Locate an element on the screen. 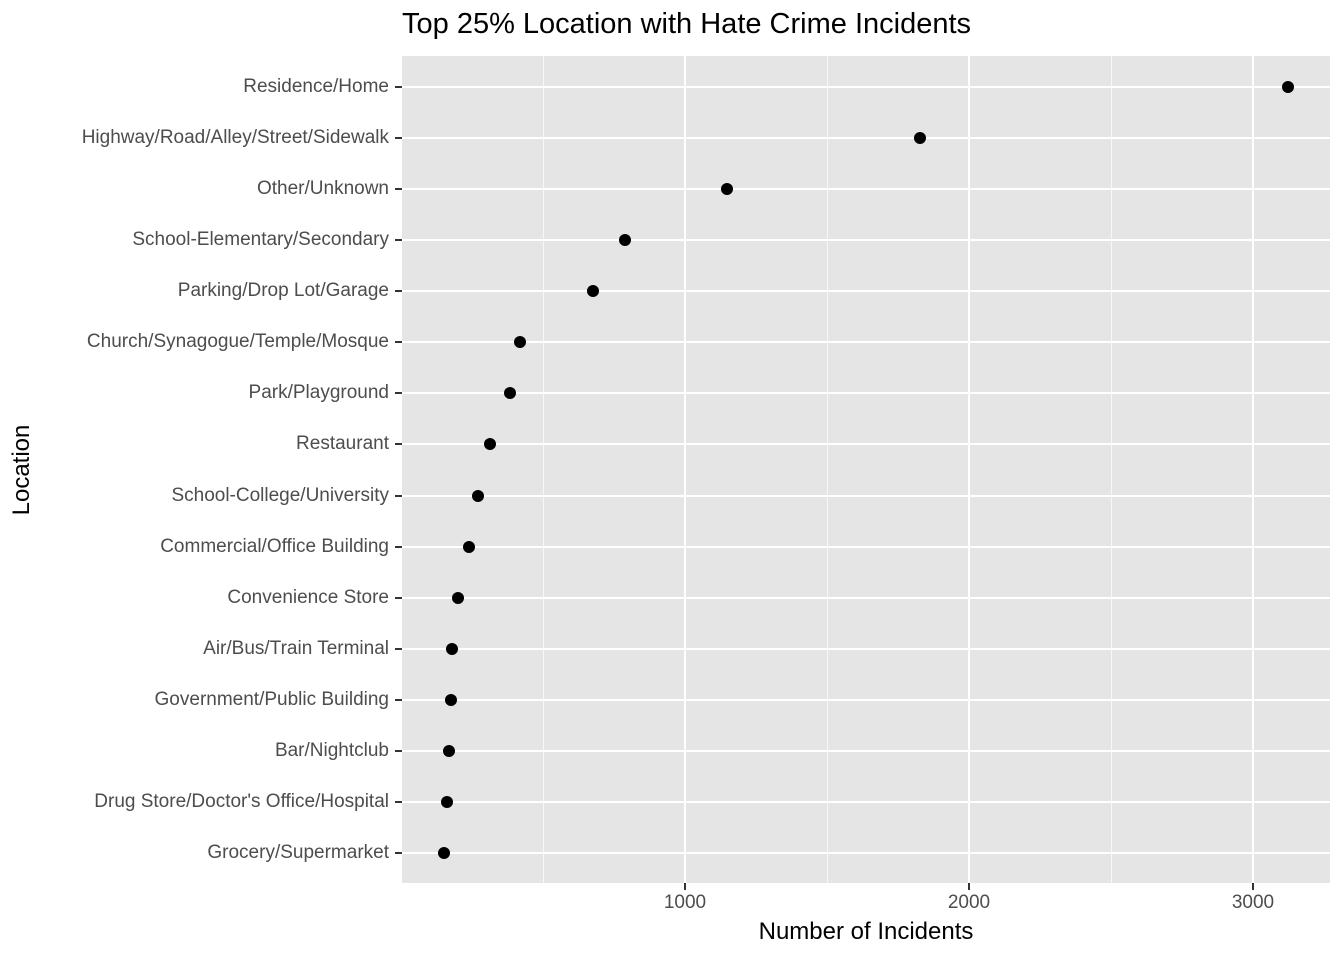 This screenshot has width=1344, height=960. y-tick-label: School-Elementary/Secondary is located at coordinates (260, 240).